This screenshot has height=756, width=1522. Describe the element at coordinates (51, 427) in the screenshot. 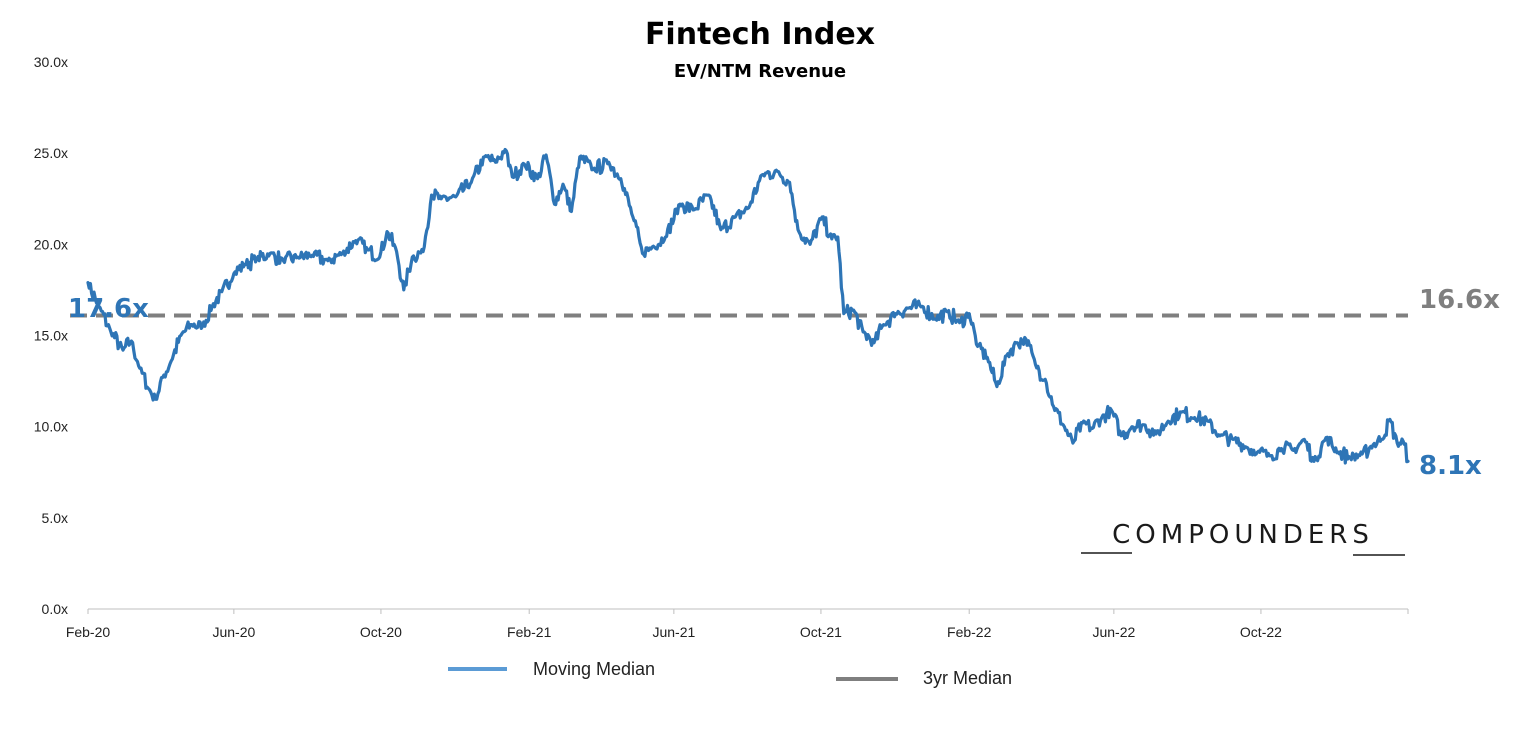

I see `y-tick-label: 10.0x` at that location.